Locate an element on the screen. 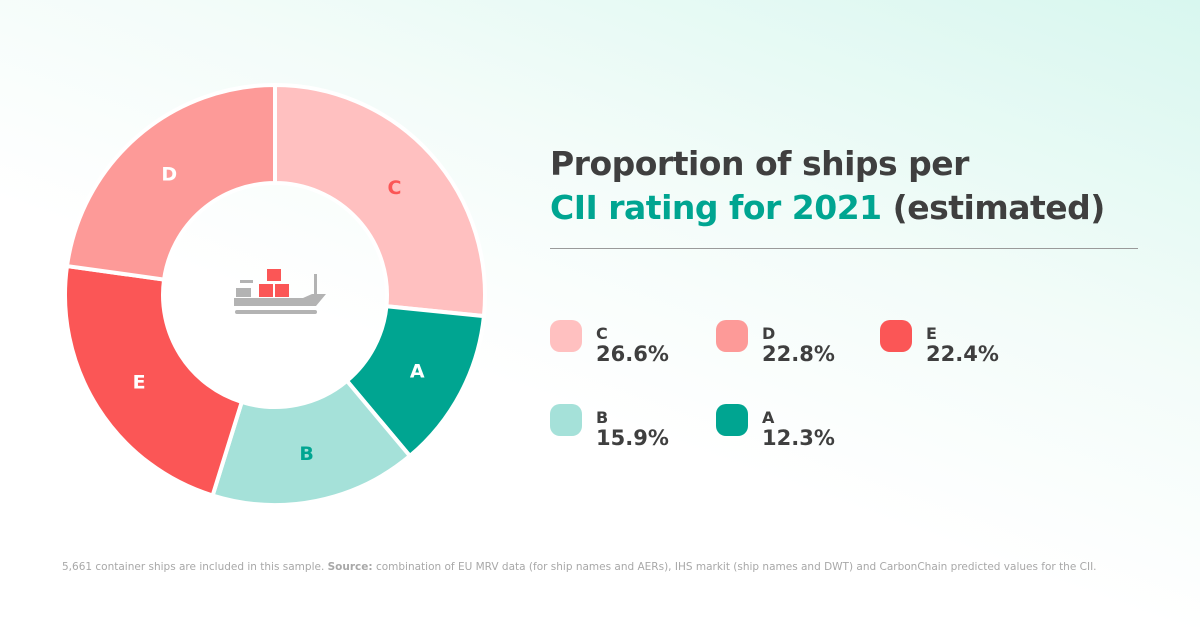 The image size is (1200, 627). legend-item-c: C 26.6% is located at coordinates (630, 350).